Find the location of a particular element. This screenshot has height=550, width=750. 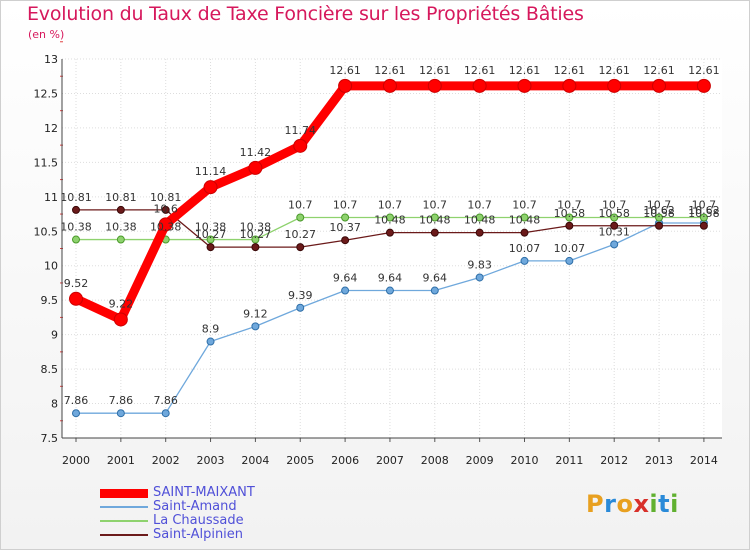

logo-letter: o is located at coordinates (625, 504).